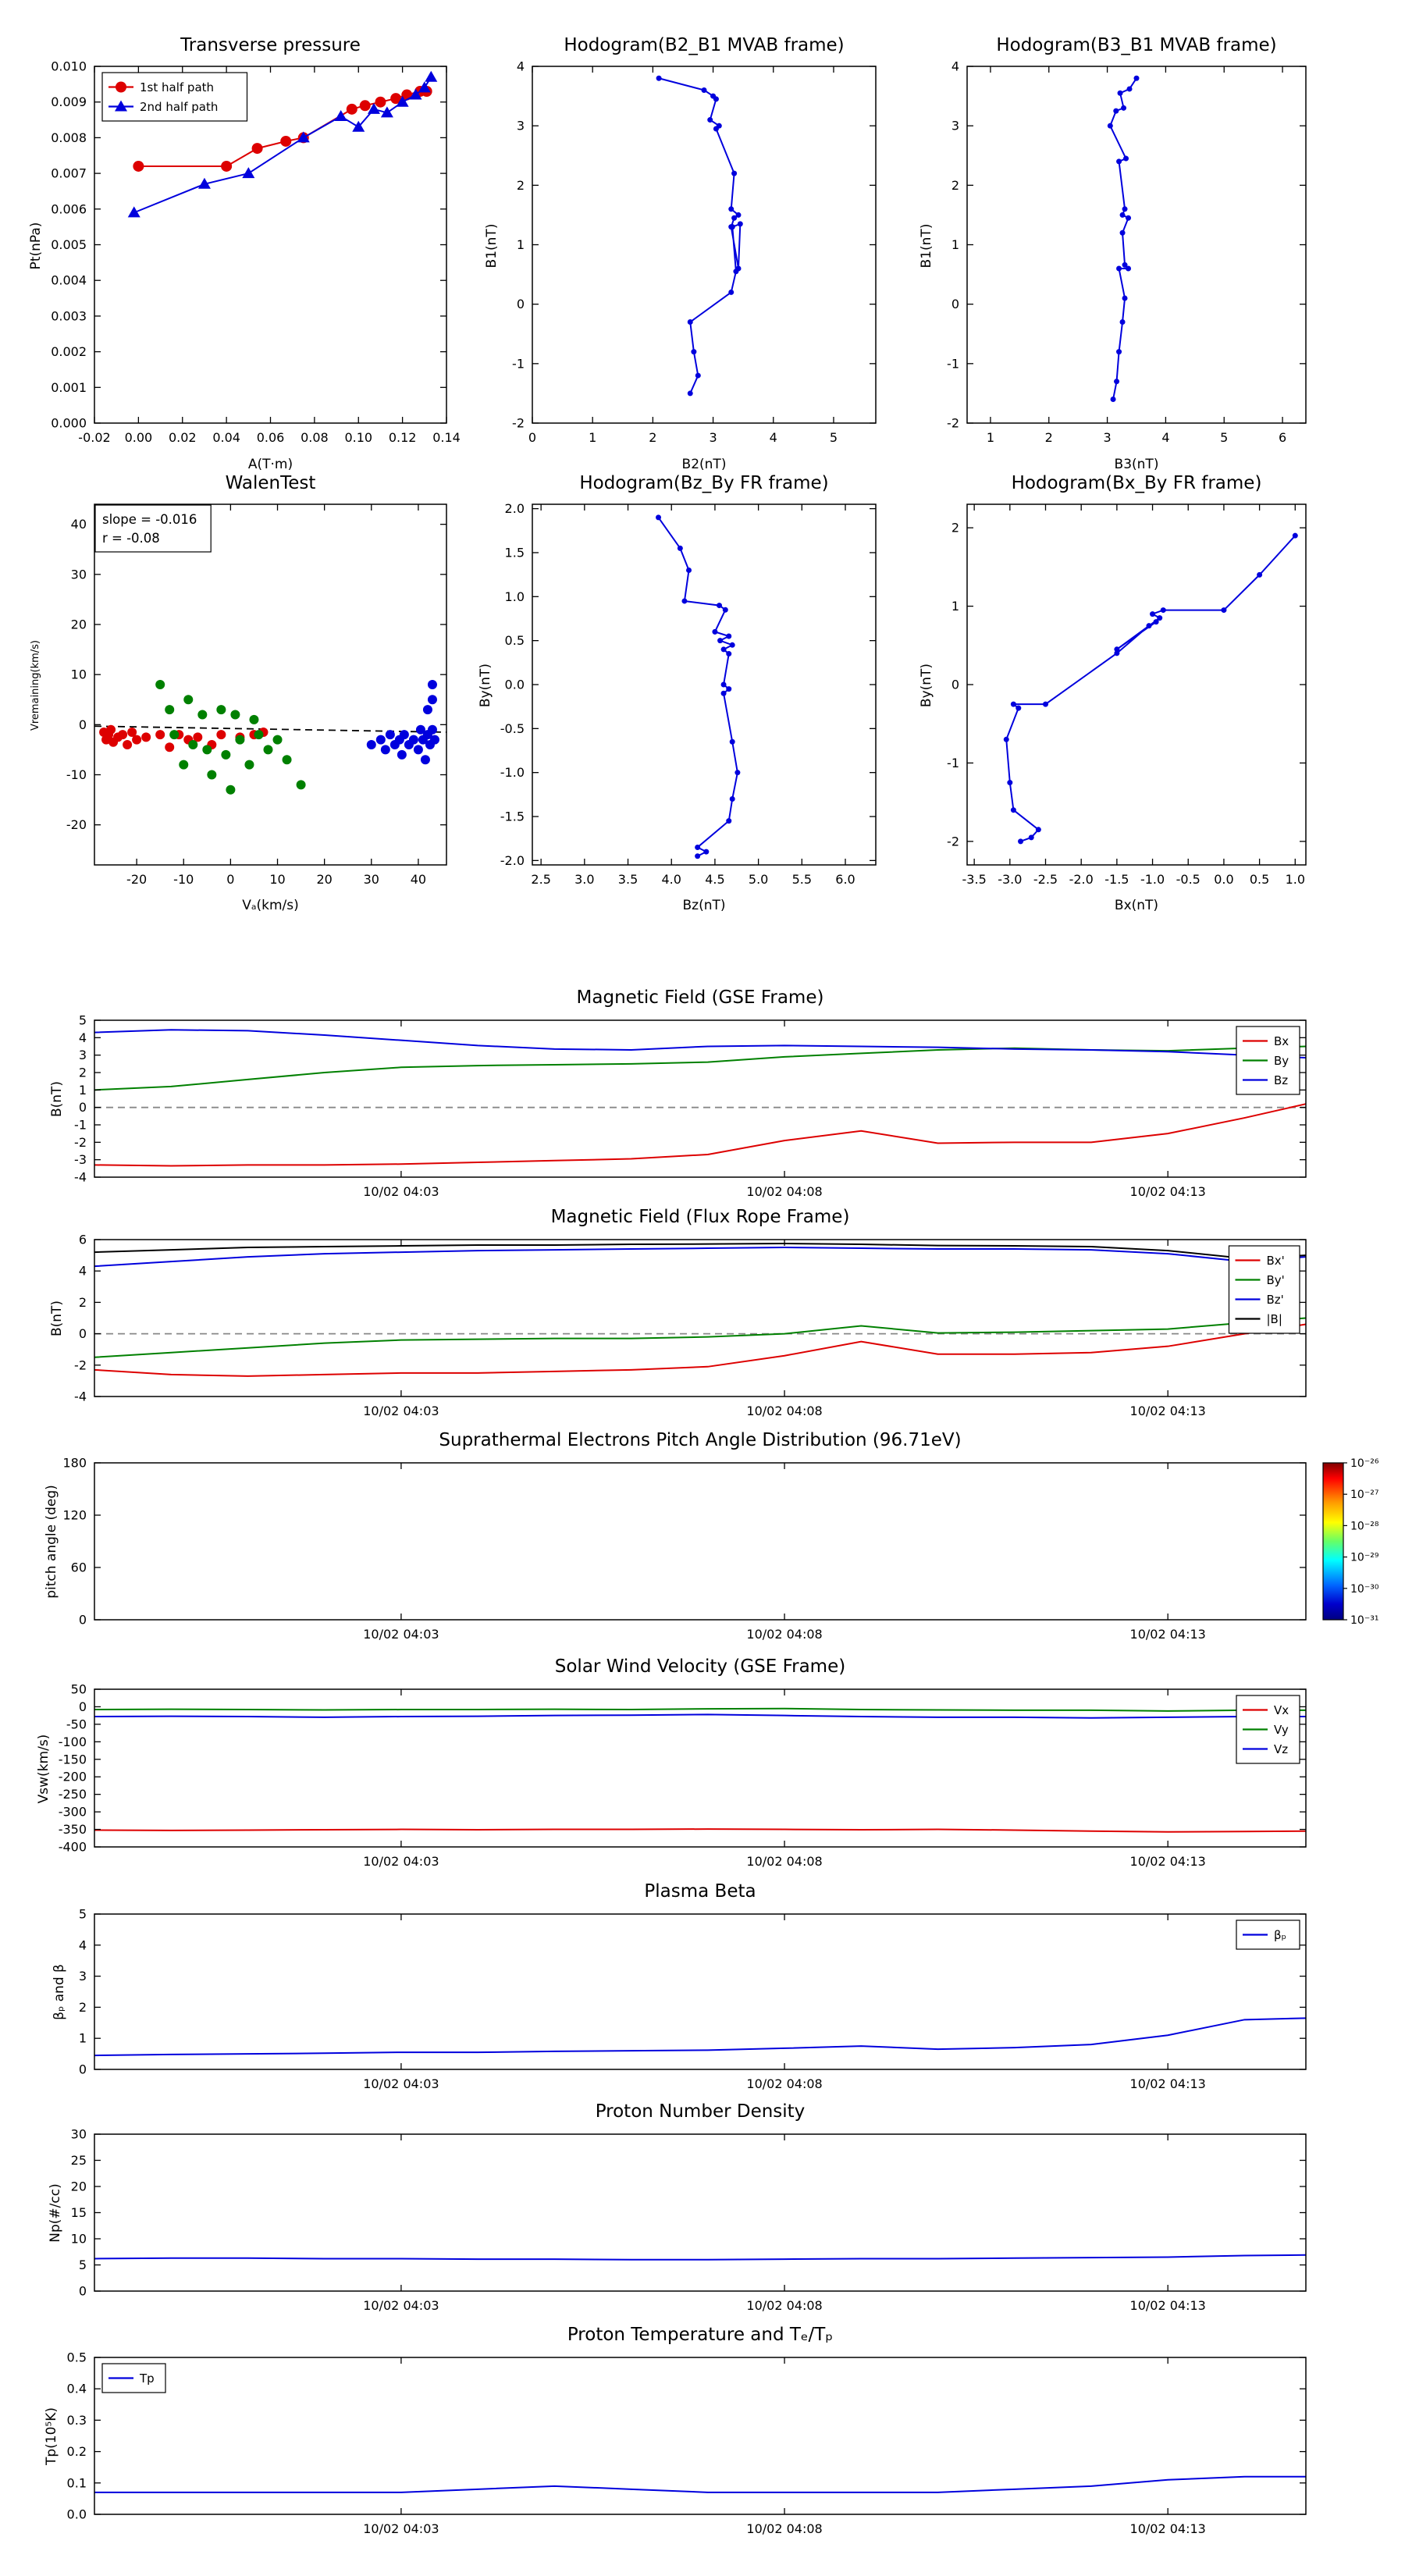 This screenshot has height=2576, width=1405. What do you see at coordinates (79, 2160) in the screenshot?
I see `svg-text: 25` at bounding box center [79, 2160].